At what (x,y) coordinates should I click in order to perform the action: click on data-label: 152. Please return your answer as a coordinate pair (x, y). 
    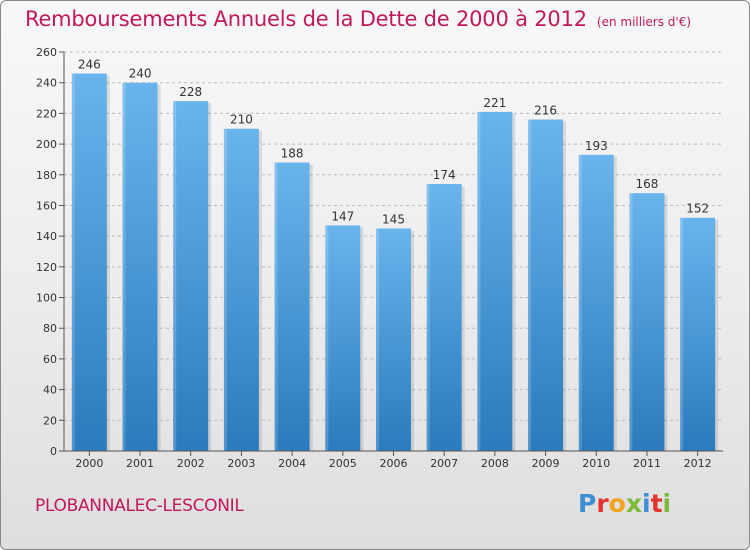
    Looking at the image, I should click on (697, 209).